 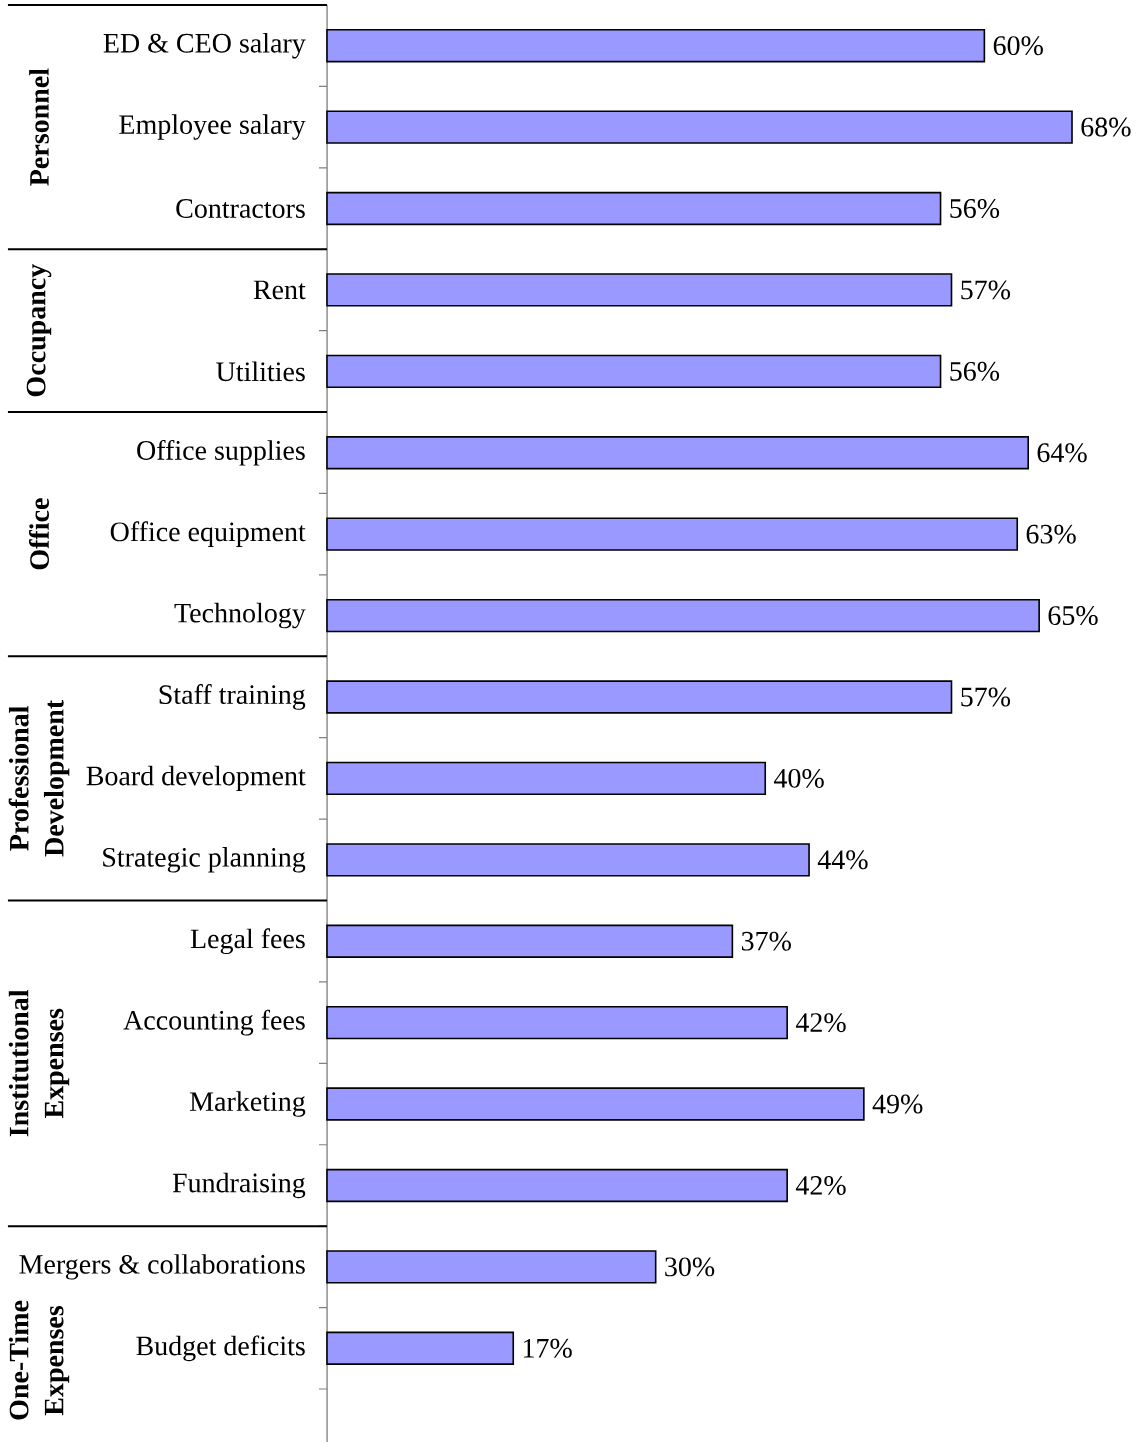 I want to click on data-label: 68%, so click(x=1106, y=127).